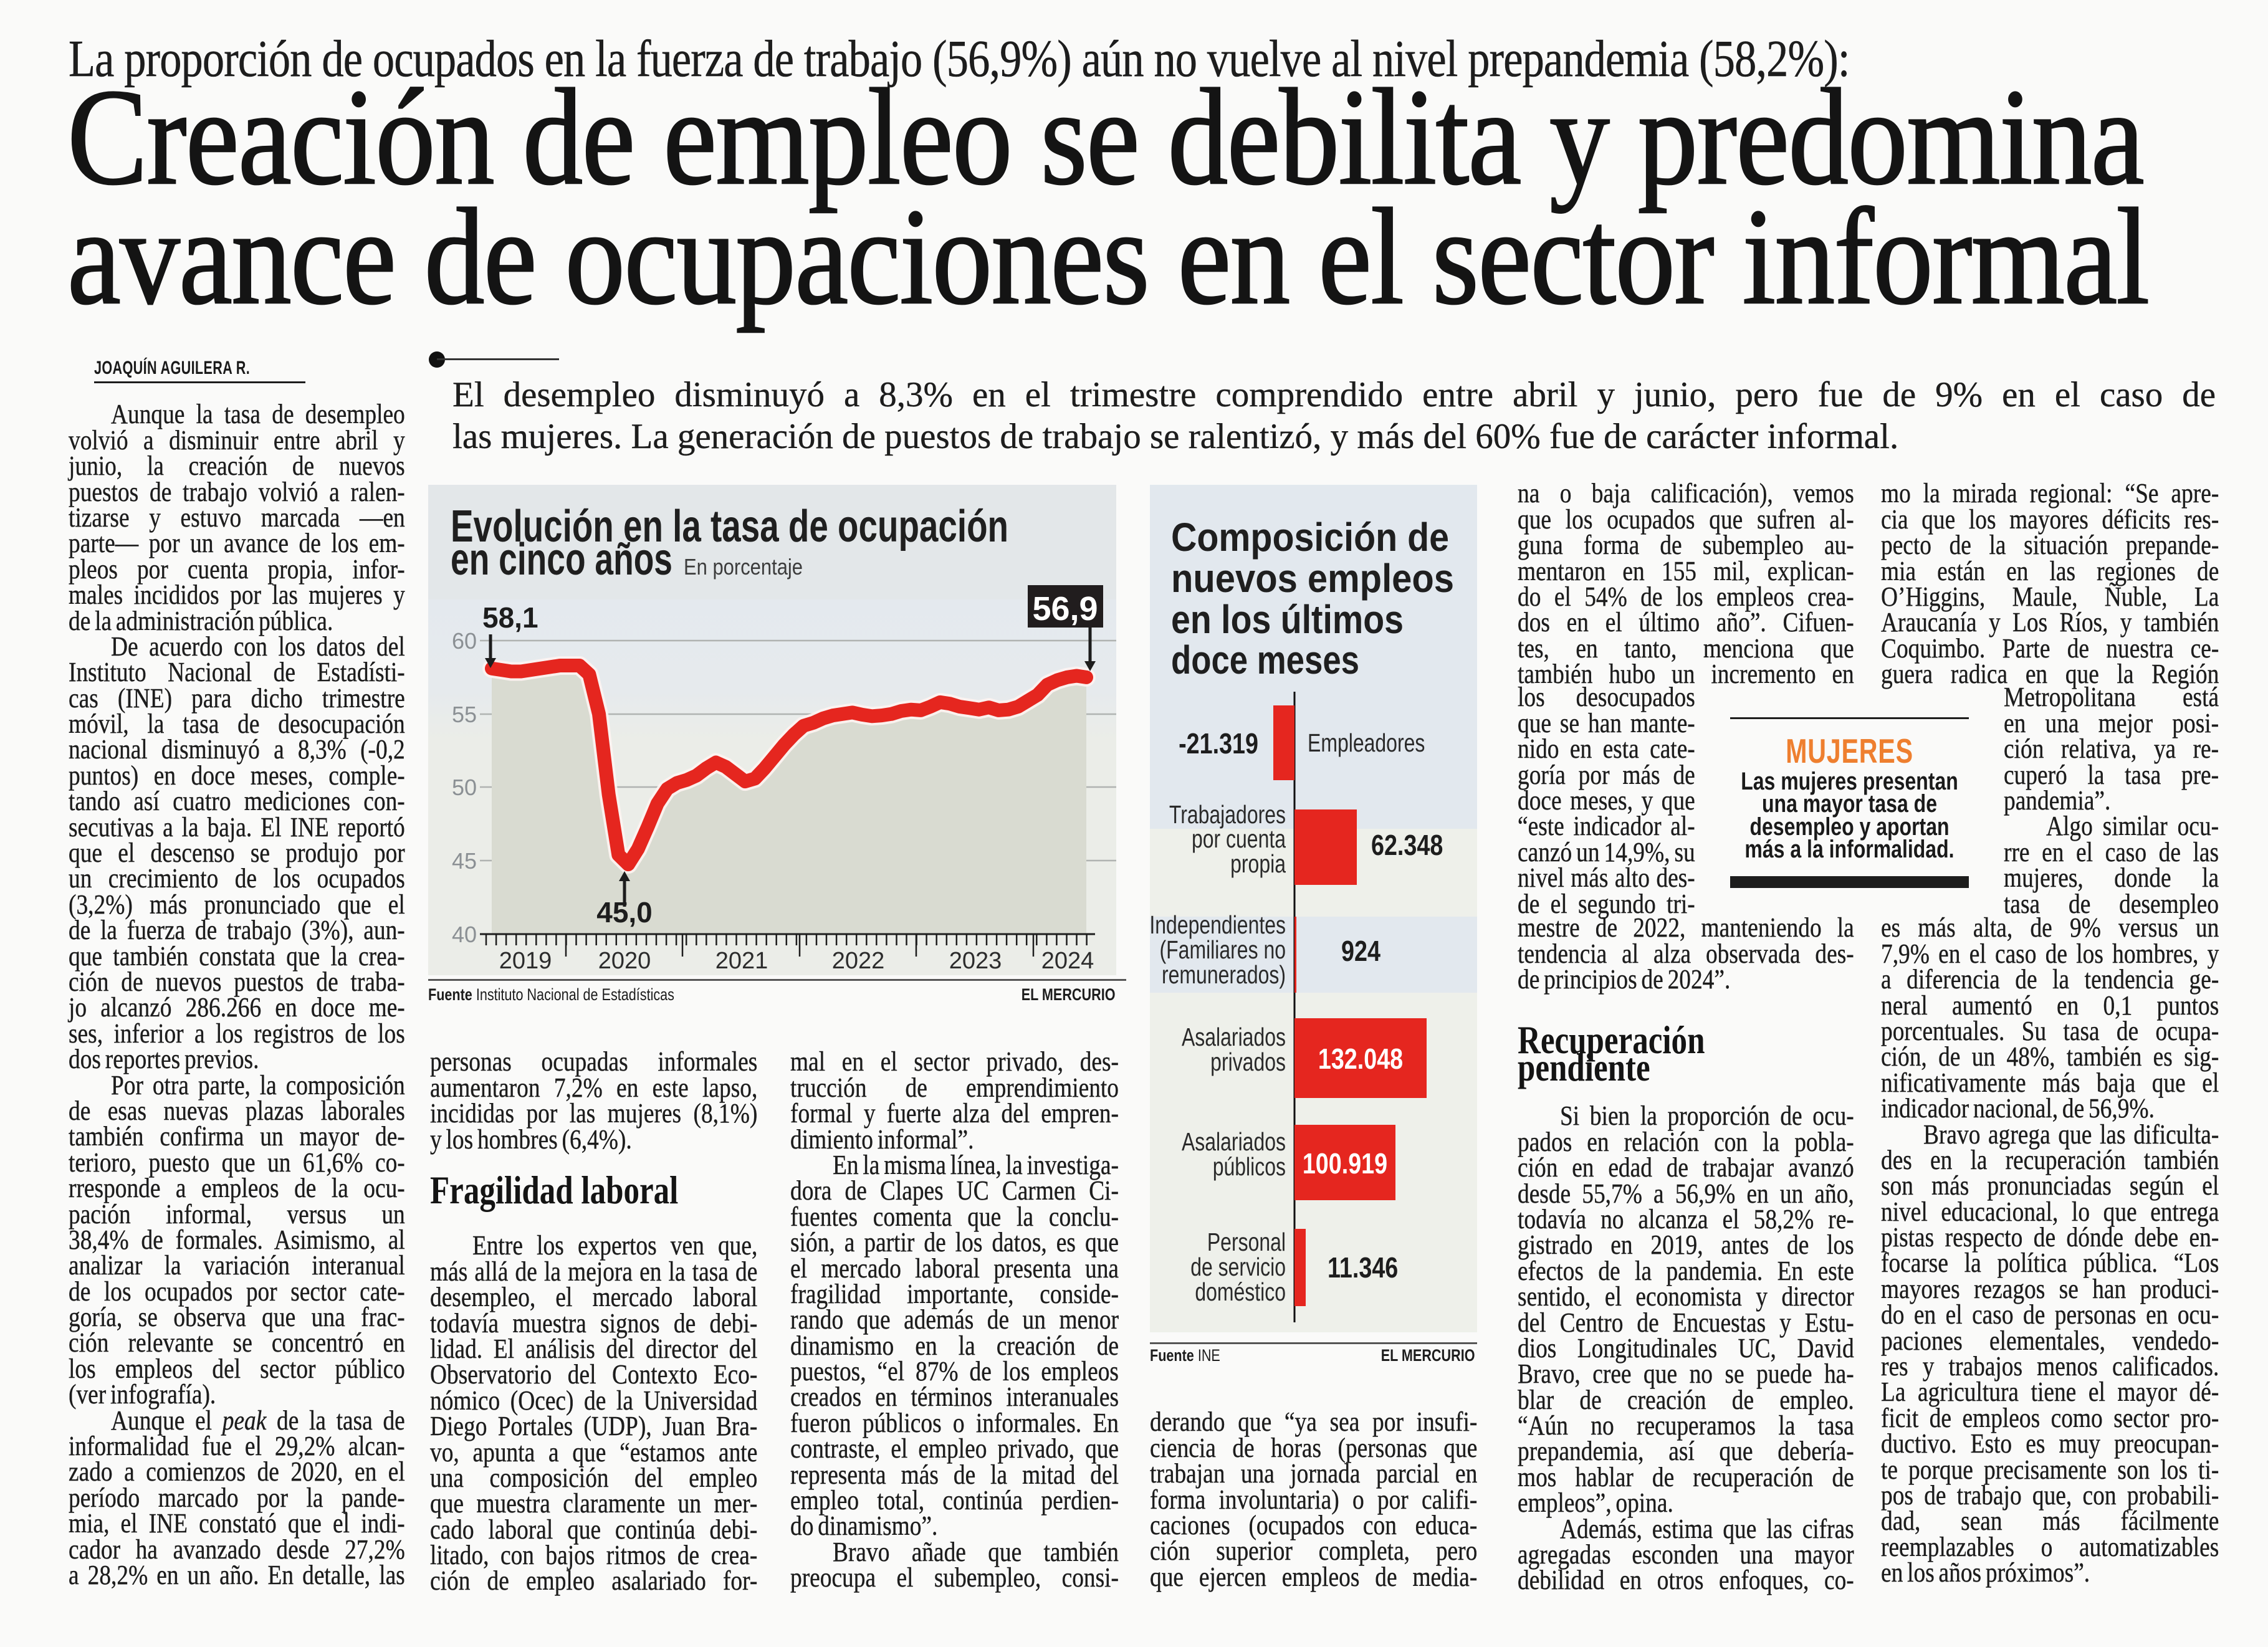  What do you see at coordinates (1223, 950) in the screenshot?
I see `svg-text: (Familiares no` at bounding box center [1223, 950].